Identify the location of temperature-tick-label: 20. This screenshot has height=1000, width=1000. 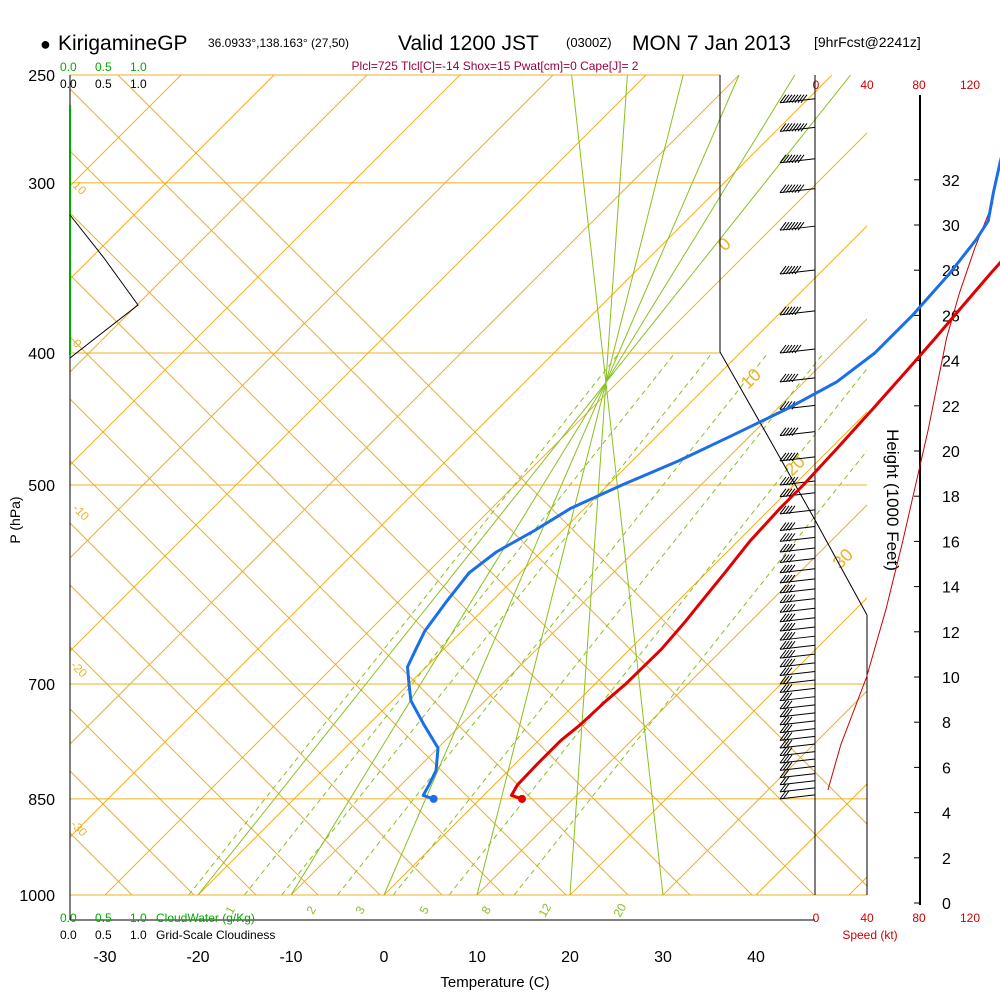
(570, 957).